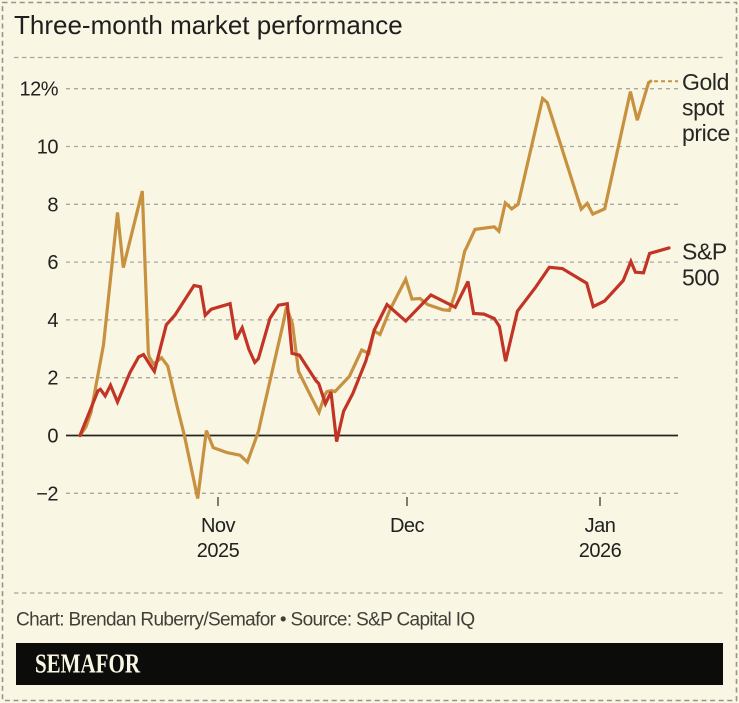  Describe the element at coordinates (700, 278) in the screenshot. I see `svg-text: 500` at that location.